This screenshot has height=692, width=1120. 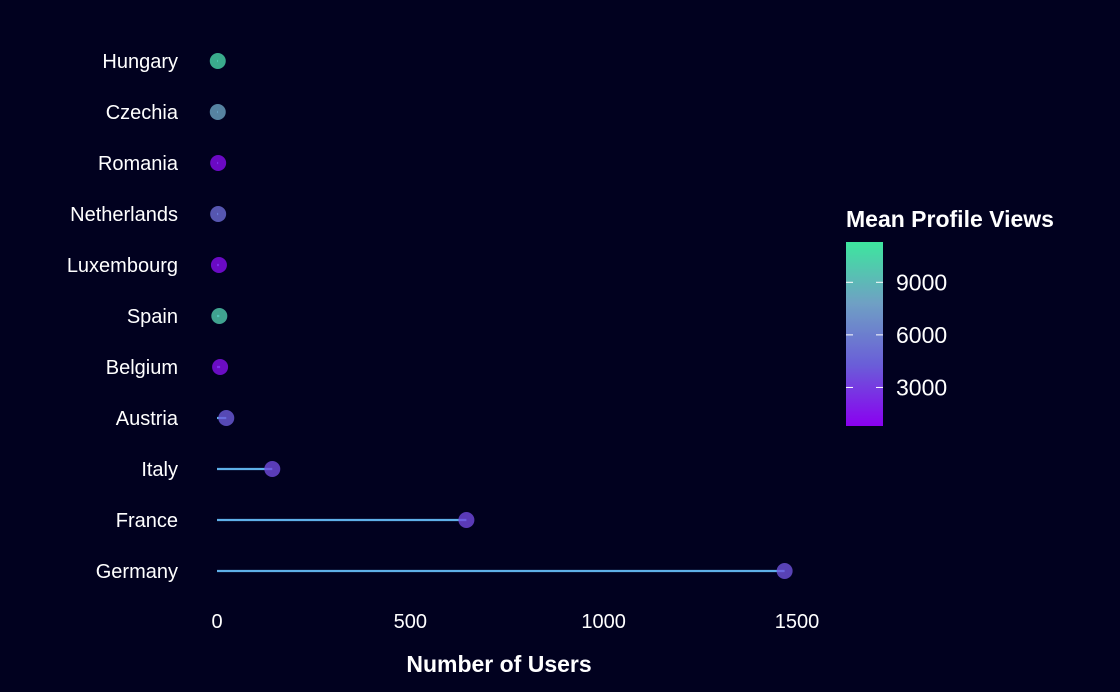 What do you see at coordinates (218, 214) in the screenshot?
I see `point-netherlands` at bounding box center [218, 214].